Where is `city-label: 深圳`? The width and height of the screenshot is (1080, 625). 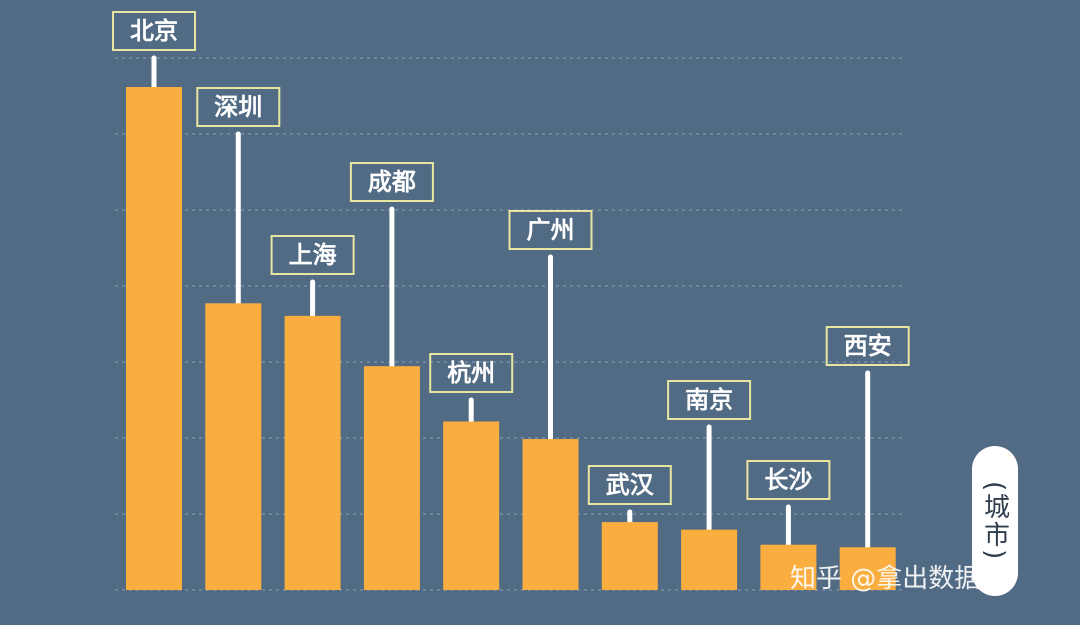 city-label: 深圳 is located at coordinates (238, 107).